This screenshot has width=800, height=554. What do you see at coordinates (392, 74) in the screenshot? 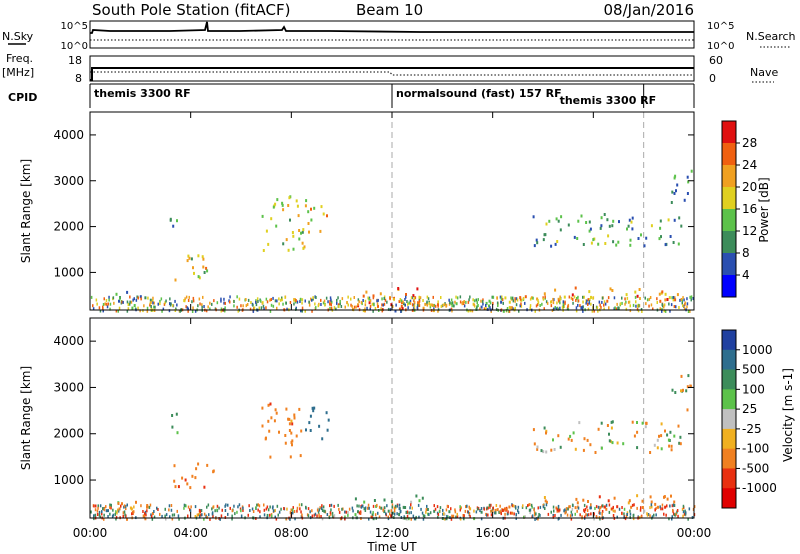
I see `freq-trace` at bounding box center [392, 74].